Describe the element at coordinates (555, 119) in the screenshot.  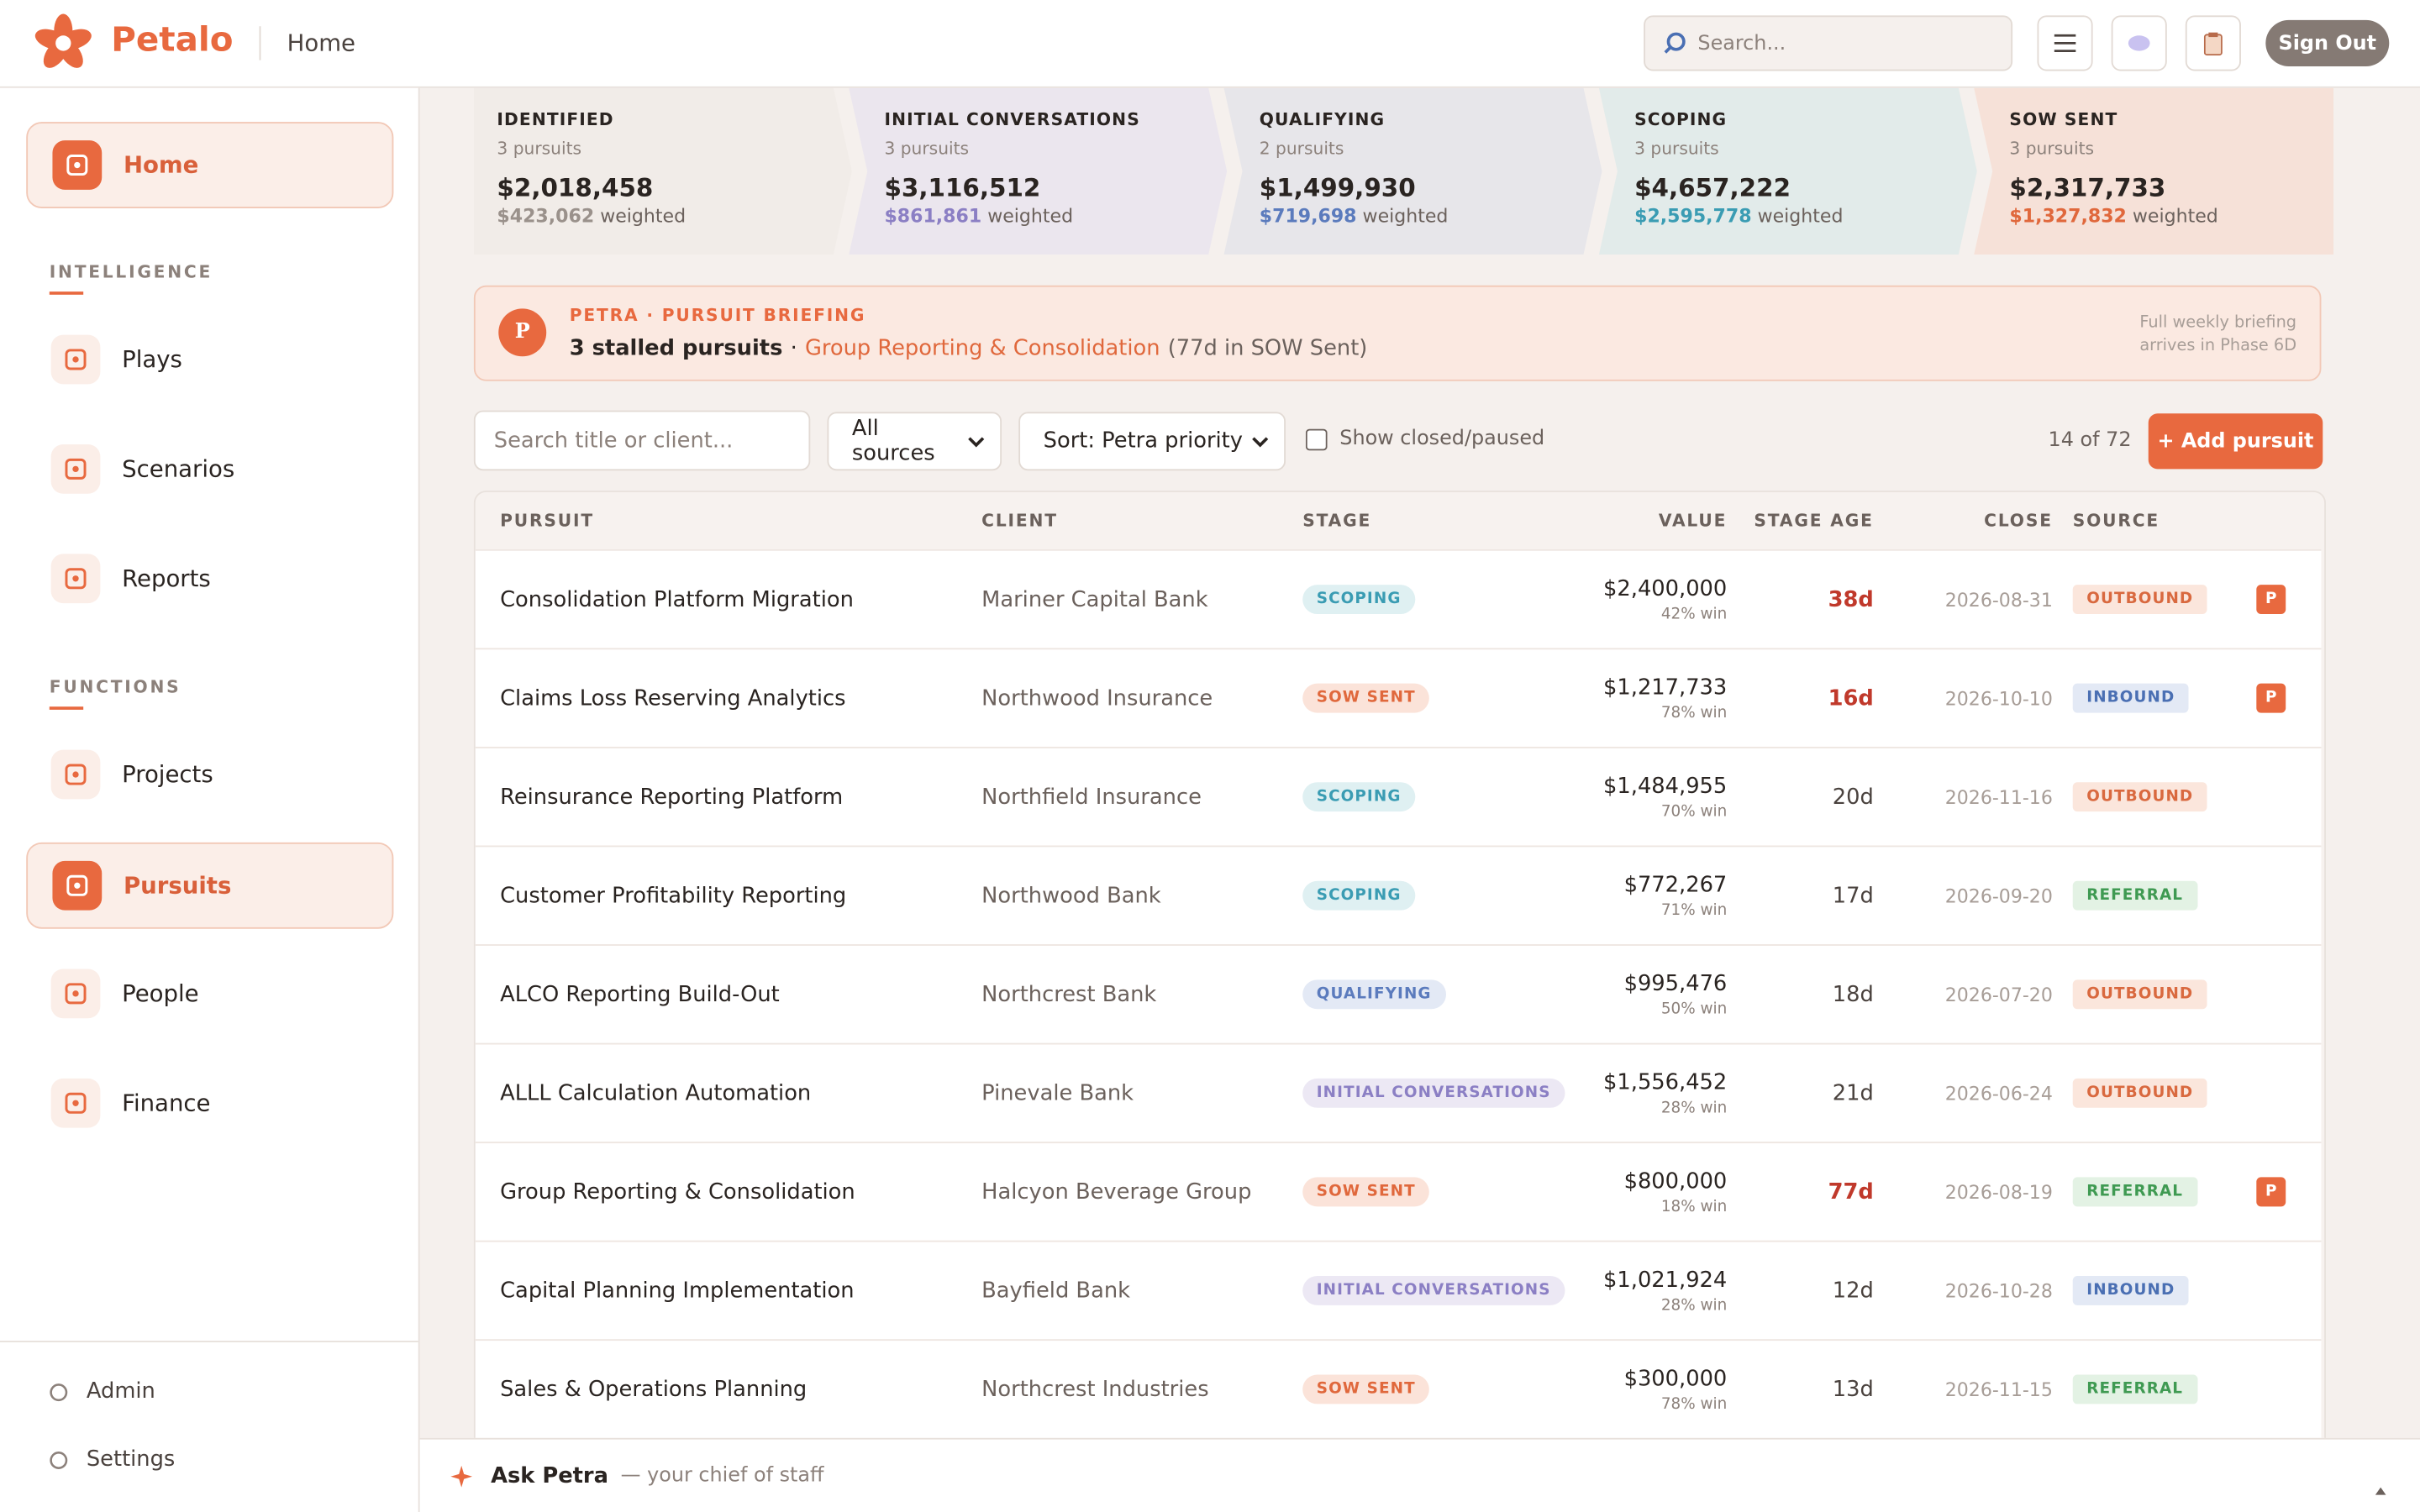
I see `stage-name: IDENTIFIED` at that location.